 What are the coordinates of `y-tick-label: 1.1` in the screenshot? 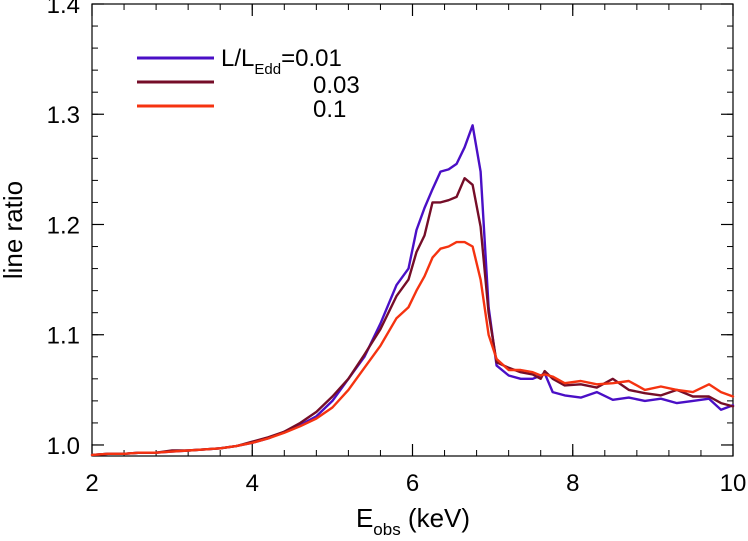 It's located at (63, 336).